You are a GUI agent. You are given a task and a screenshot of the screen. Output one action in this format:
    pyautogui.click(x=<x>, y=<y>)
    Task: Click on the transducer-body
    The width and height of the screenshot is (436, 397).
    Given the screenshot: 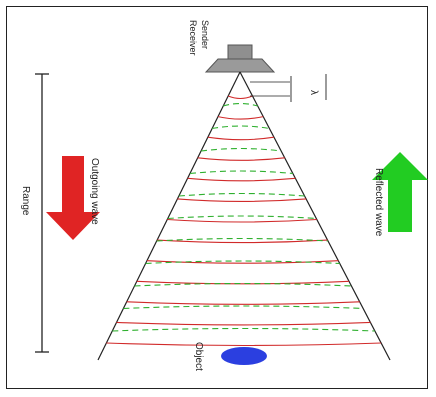 What is the action you would take?
    pyautogui.click(x=240, y=52)
    